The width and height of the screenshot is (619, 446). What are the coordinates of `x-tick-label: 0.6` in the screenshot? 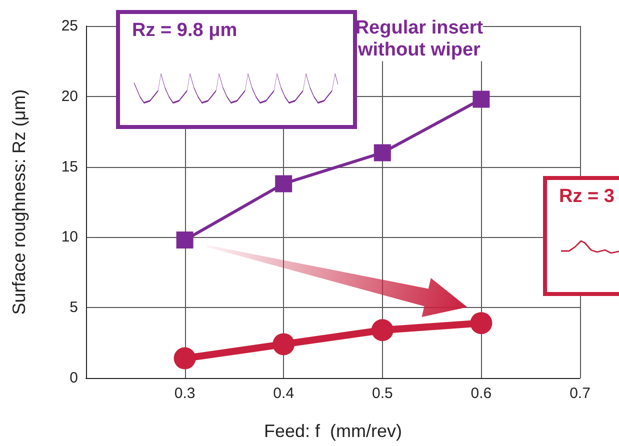 It's located at (481, 393).